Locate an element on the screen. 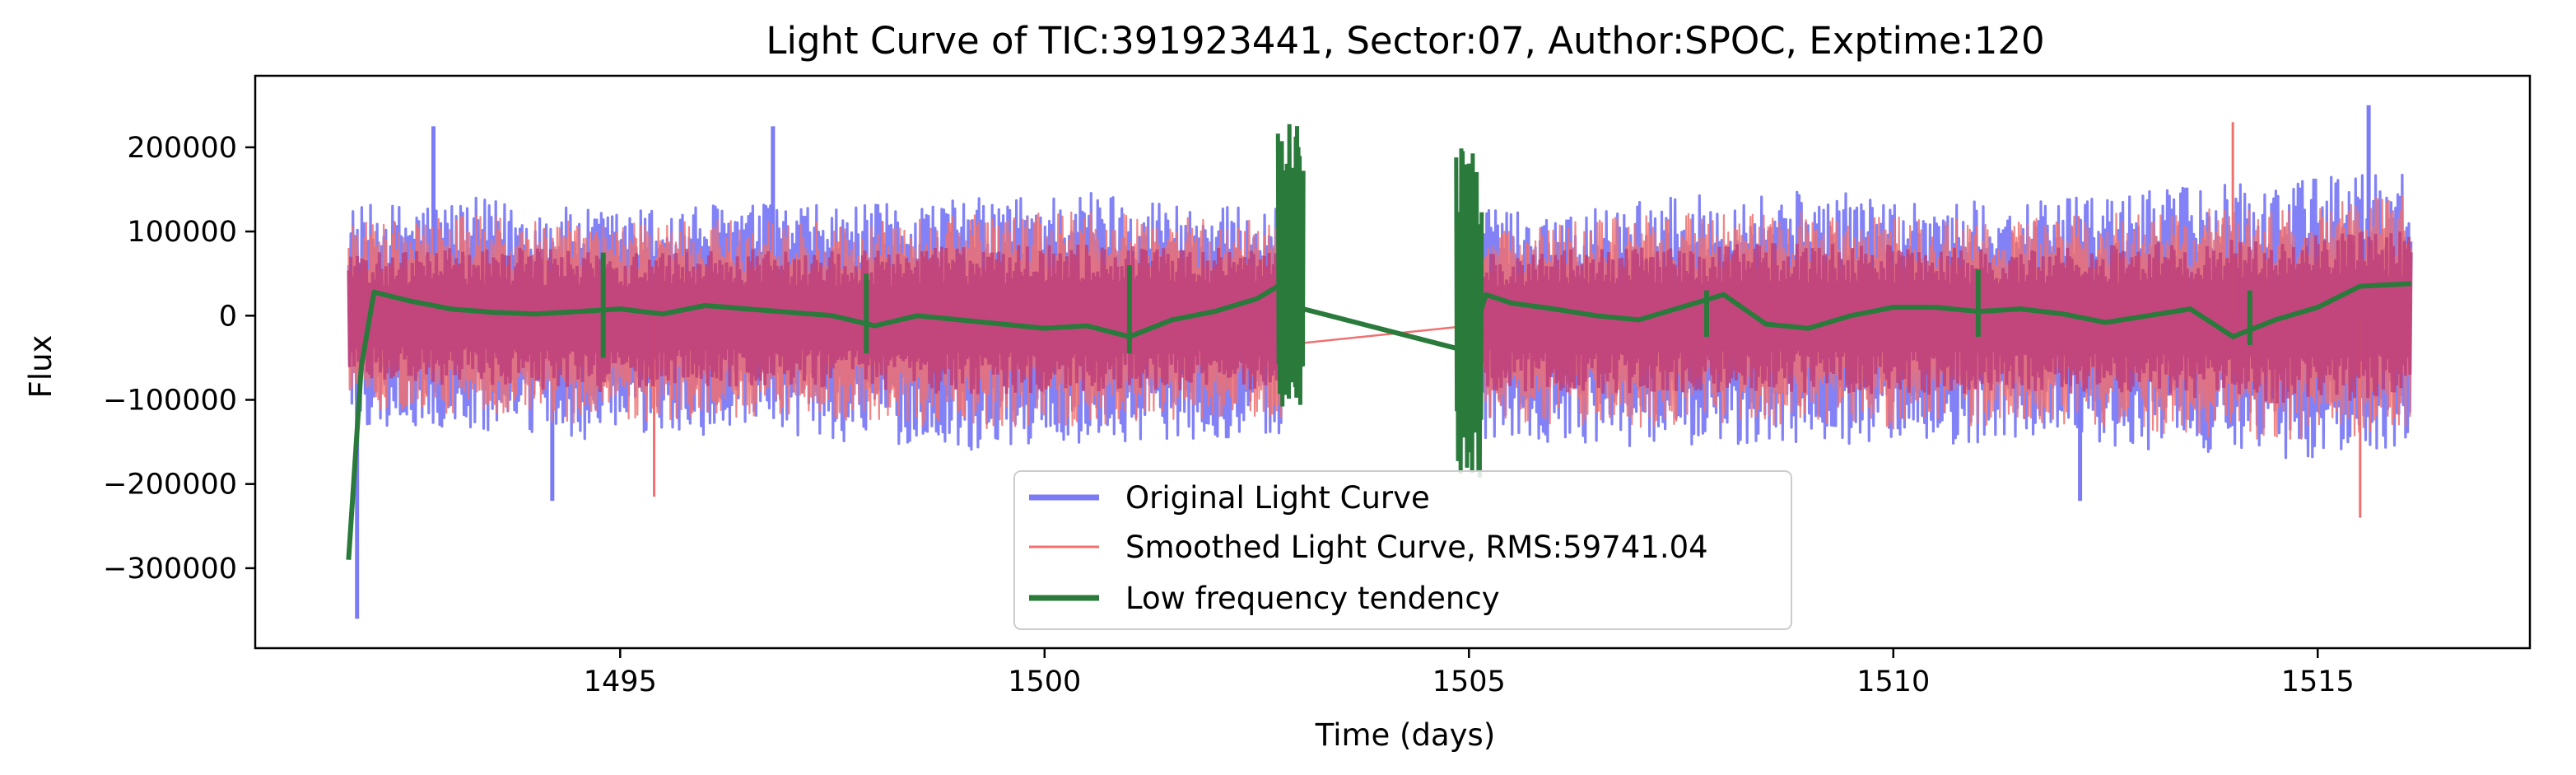 The height and width of the screenshot is (775, 2576). x-axis: 1495 1500 1505 1510 1515 is located at coordinates (1469, 673).